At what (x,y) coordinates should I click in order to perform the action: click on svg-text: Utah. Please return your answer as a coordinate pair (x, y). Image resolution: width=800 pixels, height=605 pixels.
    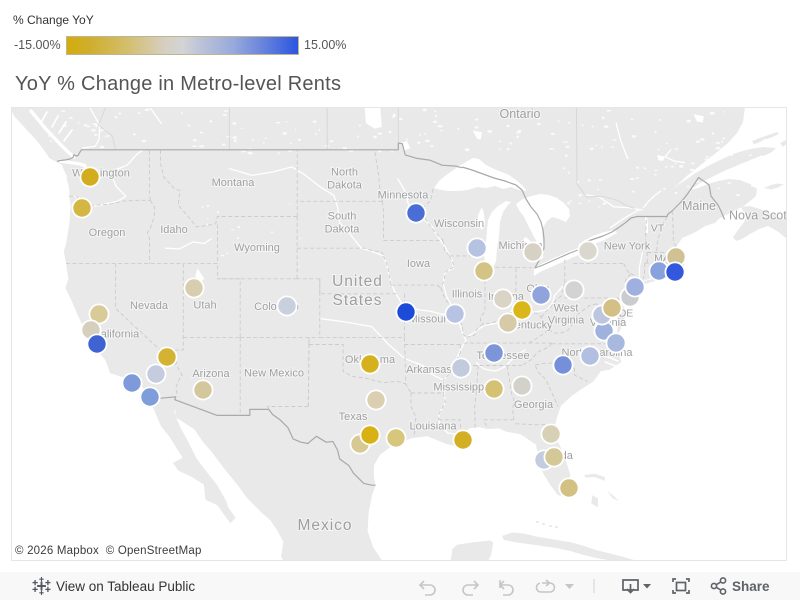
    Looking at the image, I should click on (204, 306).